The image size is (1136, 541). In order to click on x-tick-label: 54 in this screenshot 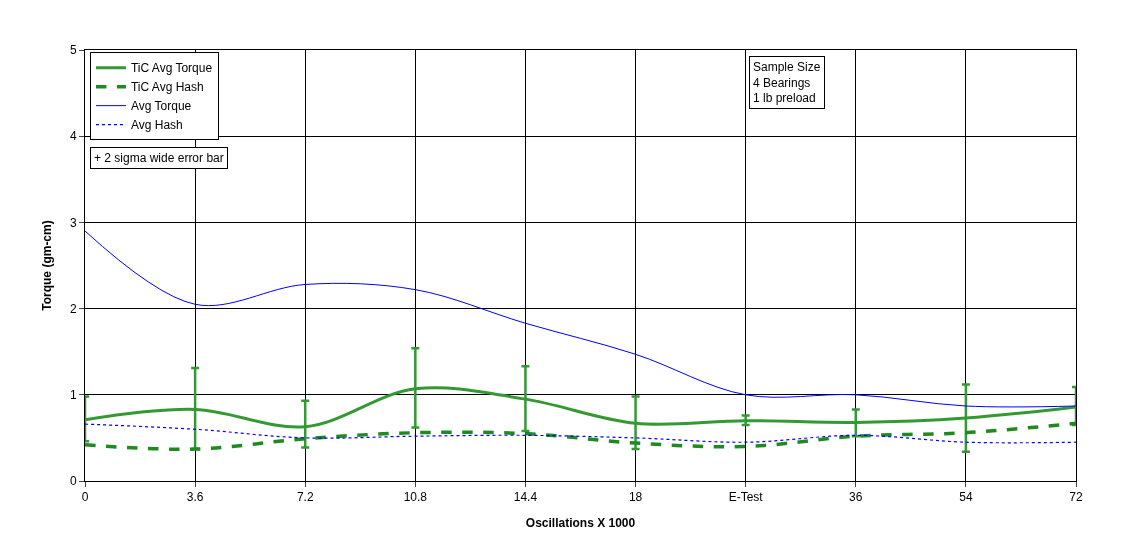, I will do `click(966, 497)`.